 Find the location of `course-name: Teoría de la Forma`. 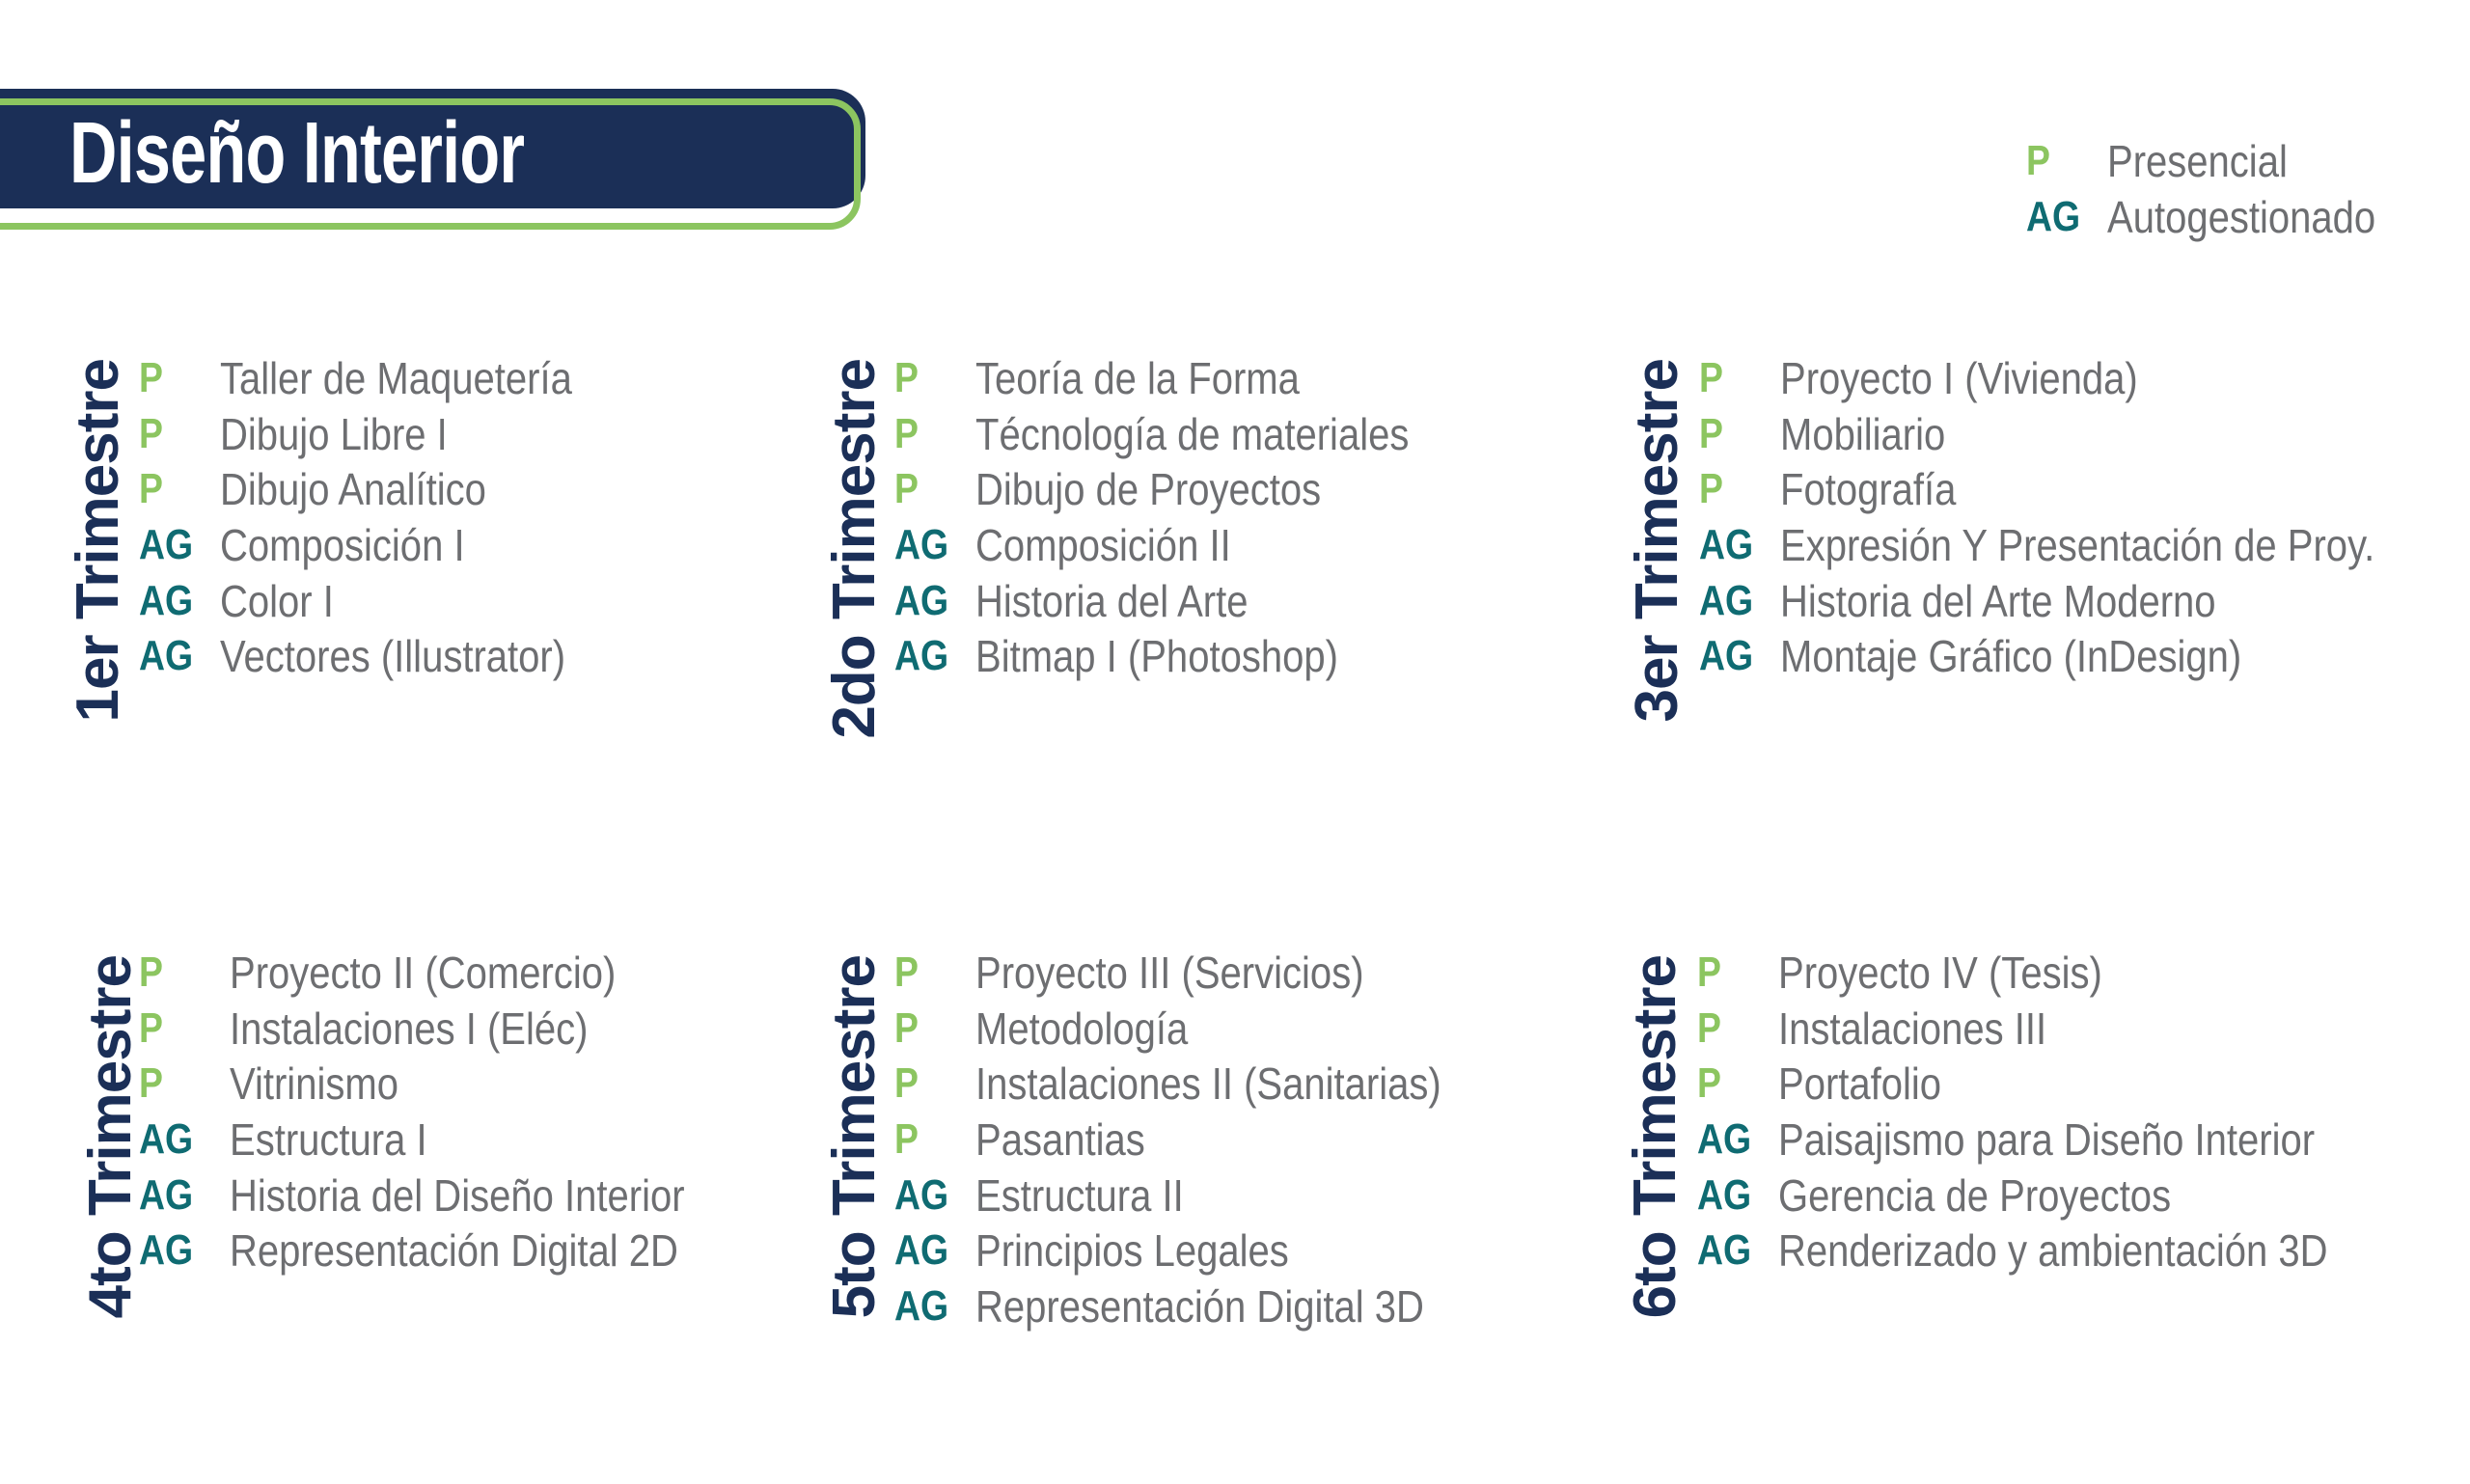

course-name: Teoría de la Forma is located at coordinates (1137, 377).